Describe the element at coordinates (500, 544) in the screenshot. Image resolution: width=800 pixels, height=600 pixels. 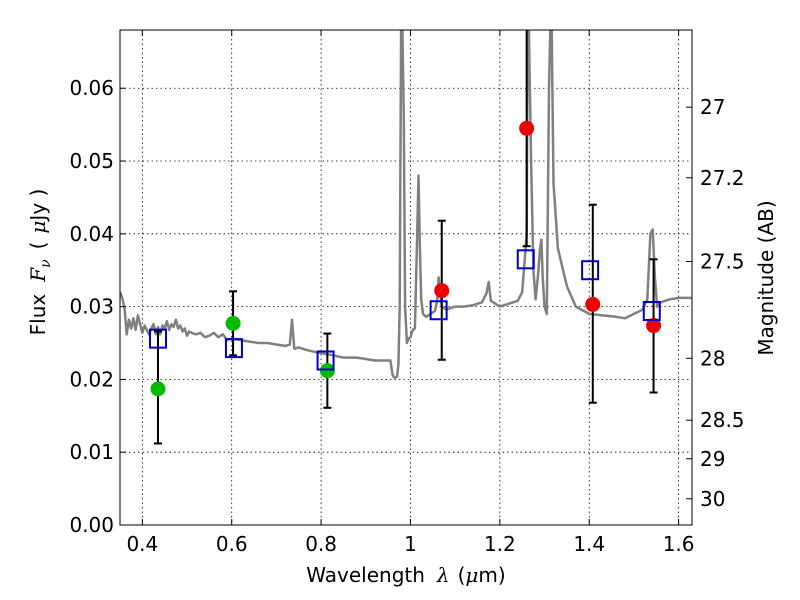
I see `x-tick-label: 1.2` at that location.